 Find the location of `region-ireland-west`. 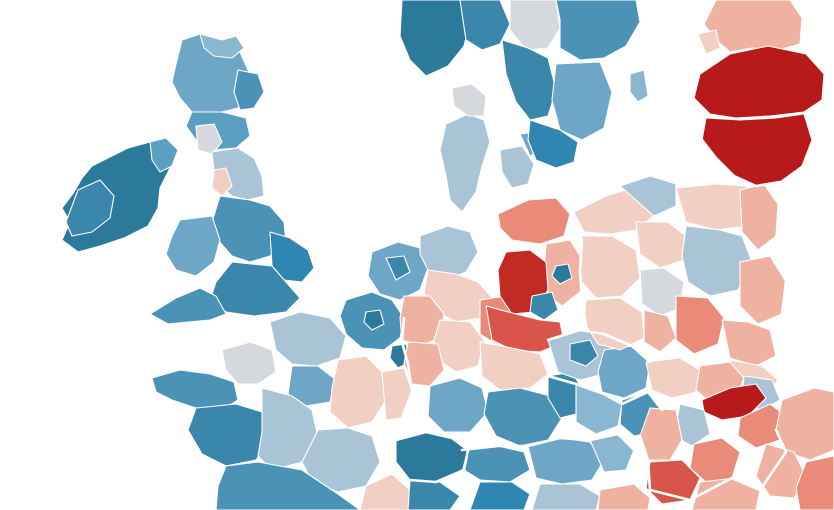

region-ireland-west is located at coordinates (90, 208).